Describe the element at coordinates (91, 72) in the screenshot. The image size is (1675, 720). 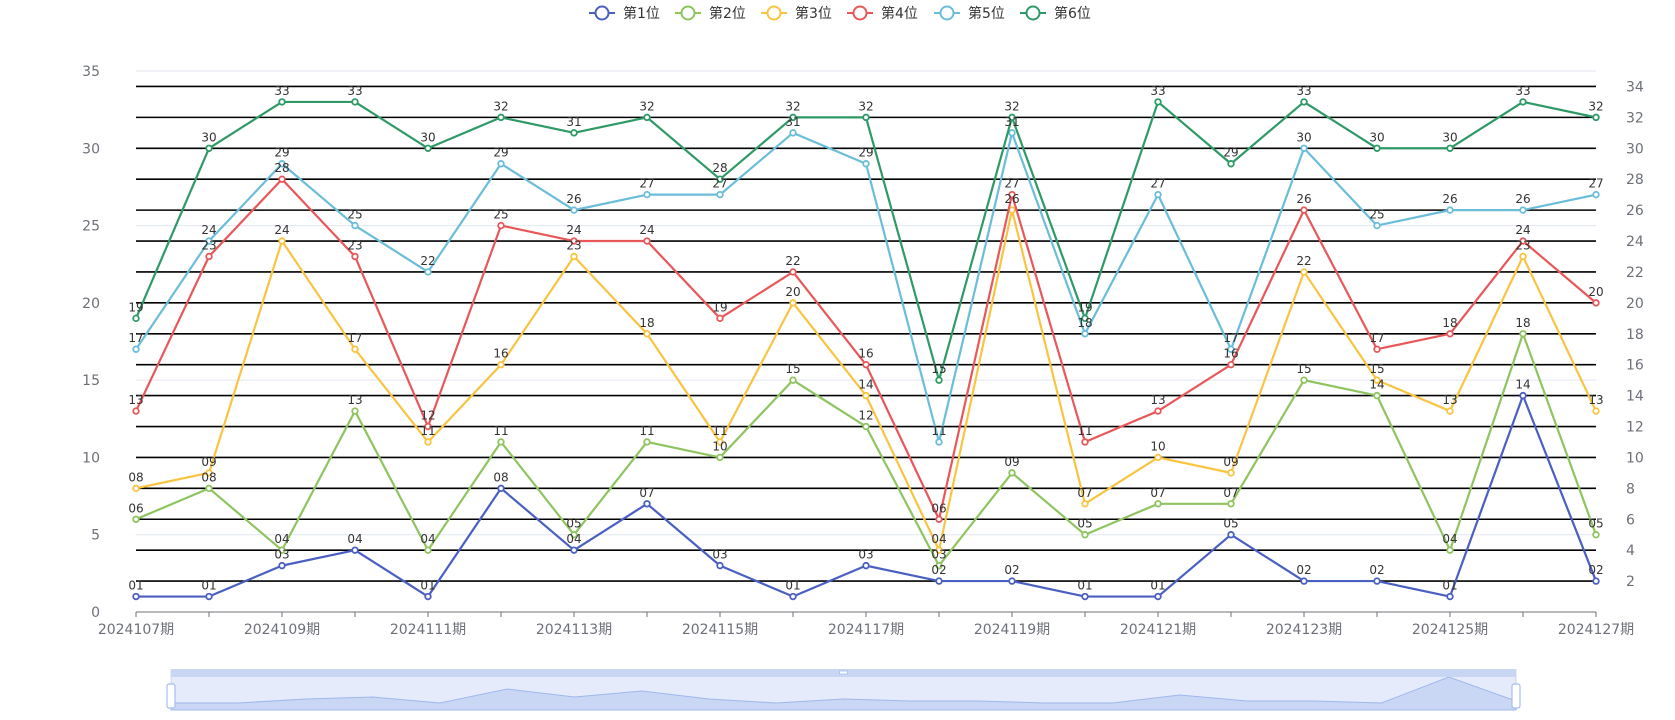
I see `y-axis-left-tick-label: 35` at that location.